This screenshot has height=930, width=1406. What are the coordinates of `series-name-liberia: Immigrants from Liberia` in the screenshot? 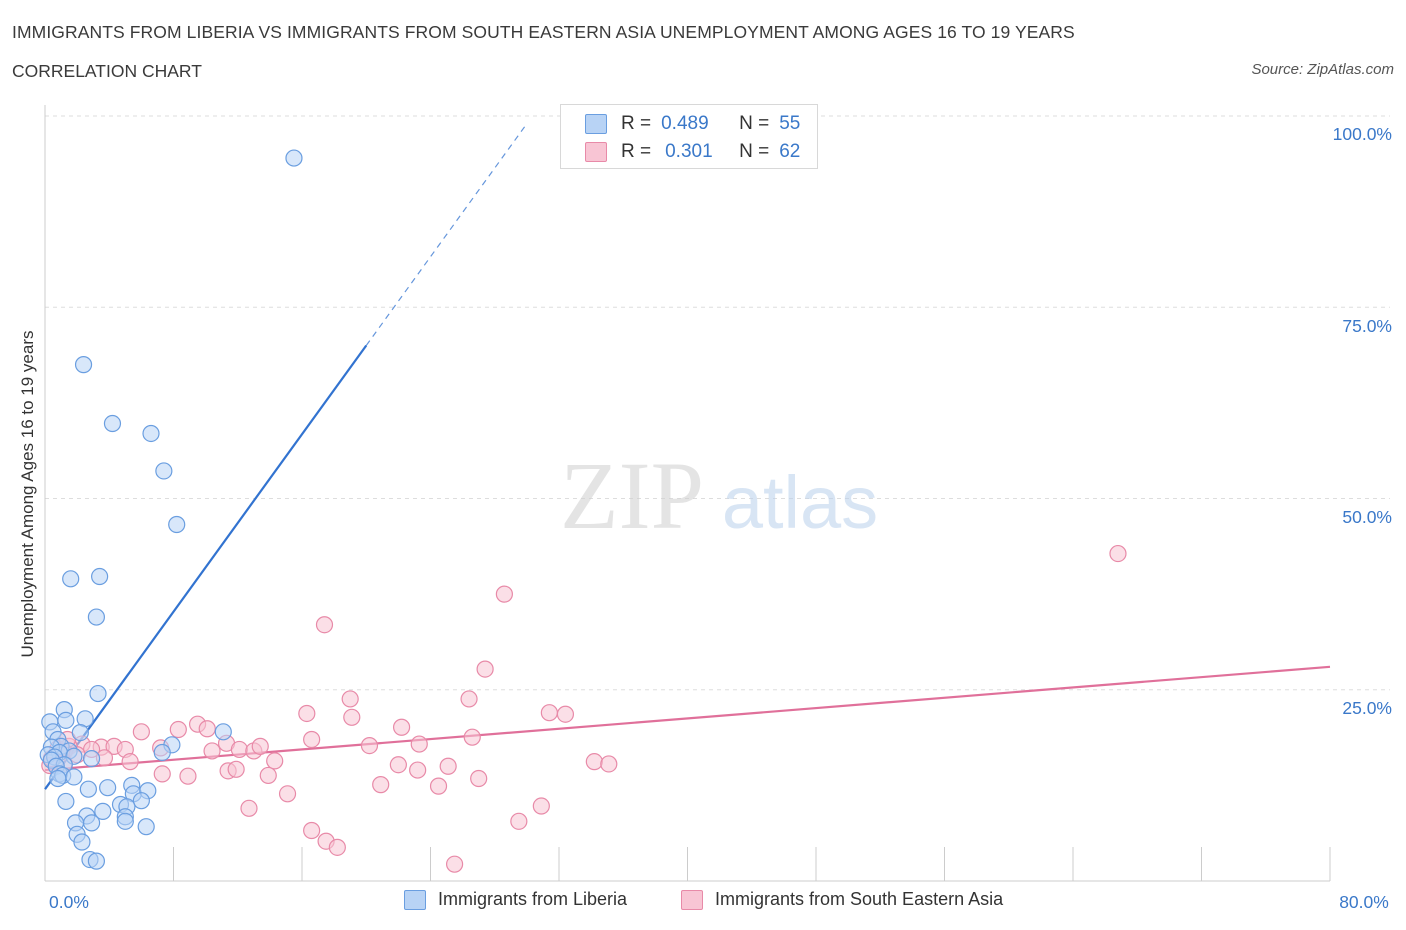 It's located at (533, 899).